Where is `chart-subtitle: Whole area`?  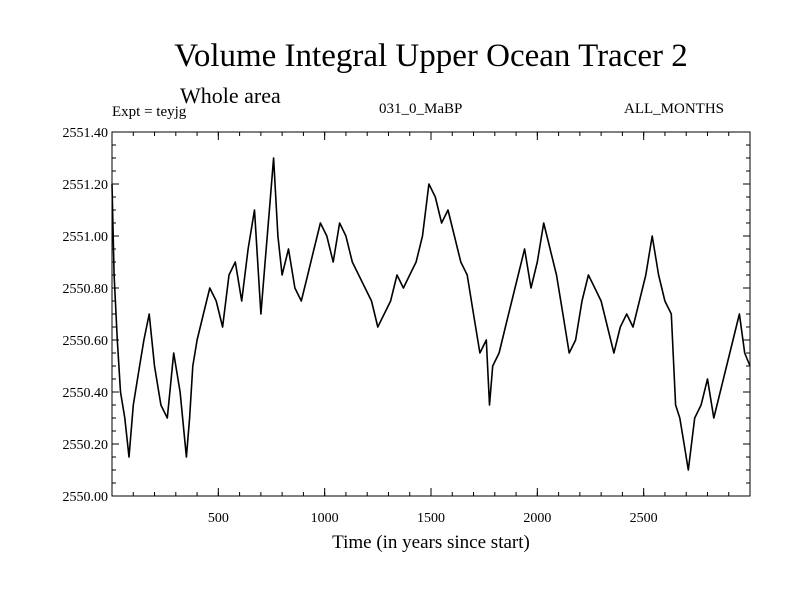
chart-subtitle: Whole area is located at coordinates (230, 95).